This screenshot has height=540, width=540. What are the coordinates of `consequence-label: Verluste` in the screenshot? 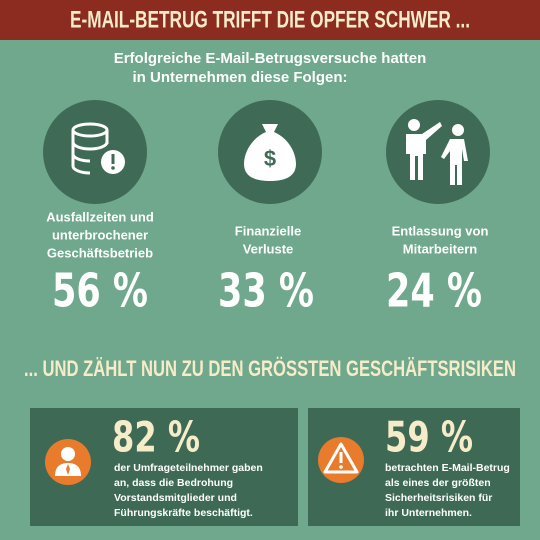 It's located at (268, 248).